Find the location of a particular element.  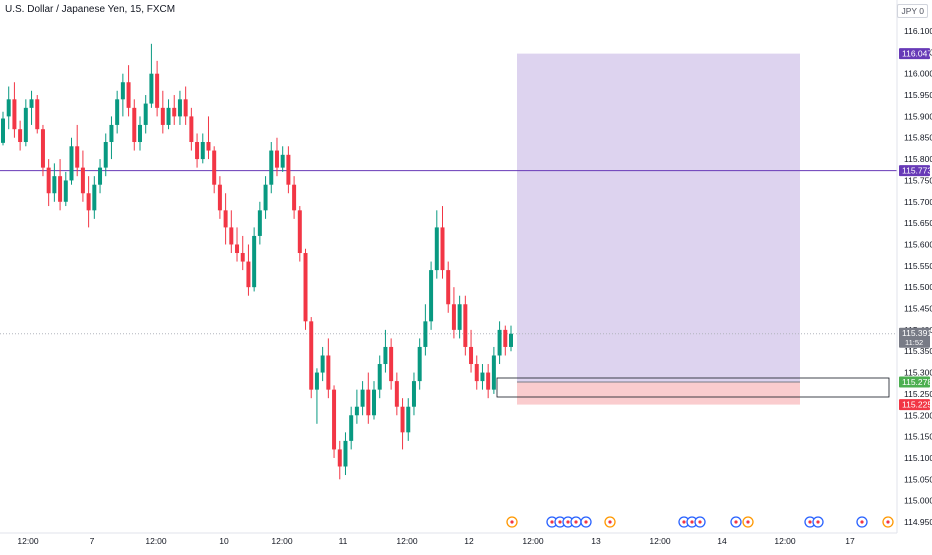

y-tick-label: 115.650 is located at coordinates (918, 223).